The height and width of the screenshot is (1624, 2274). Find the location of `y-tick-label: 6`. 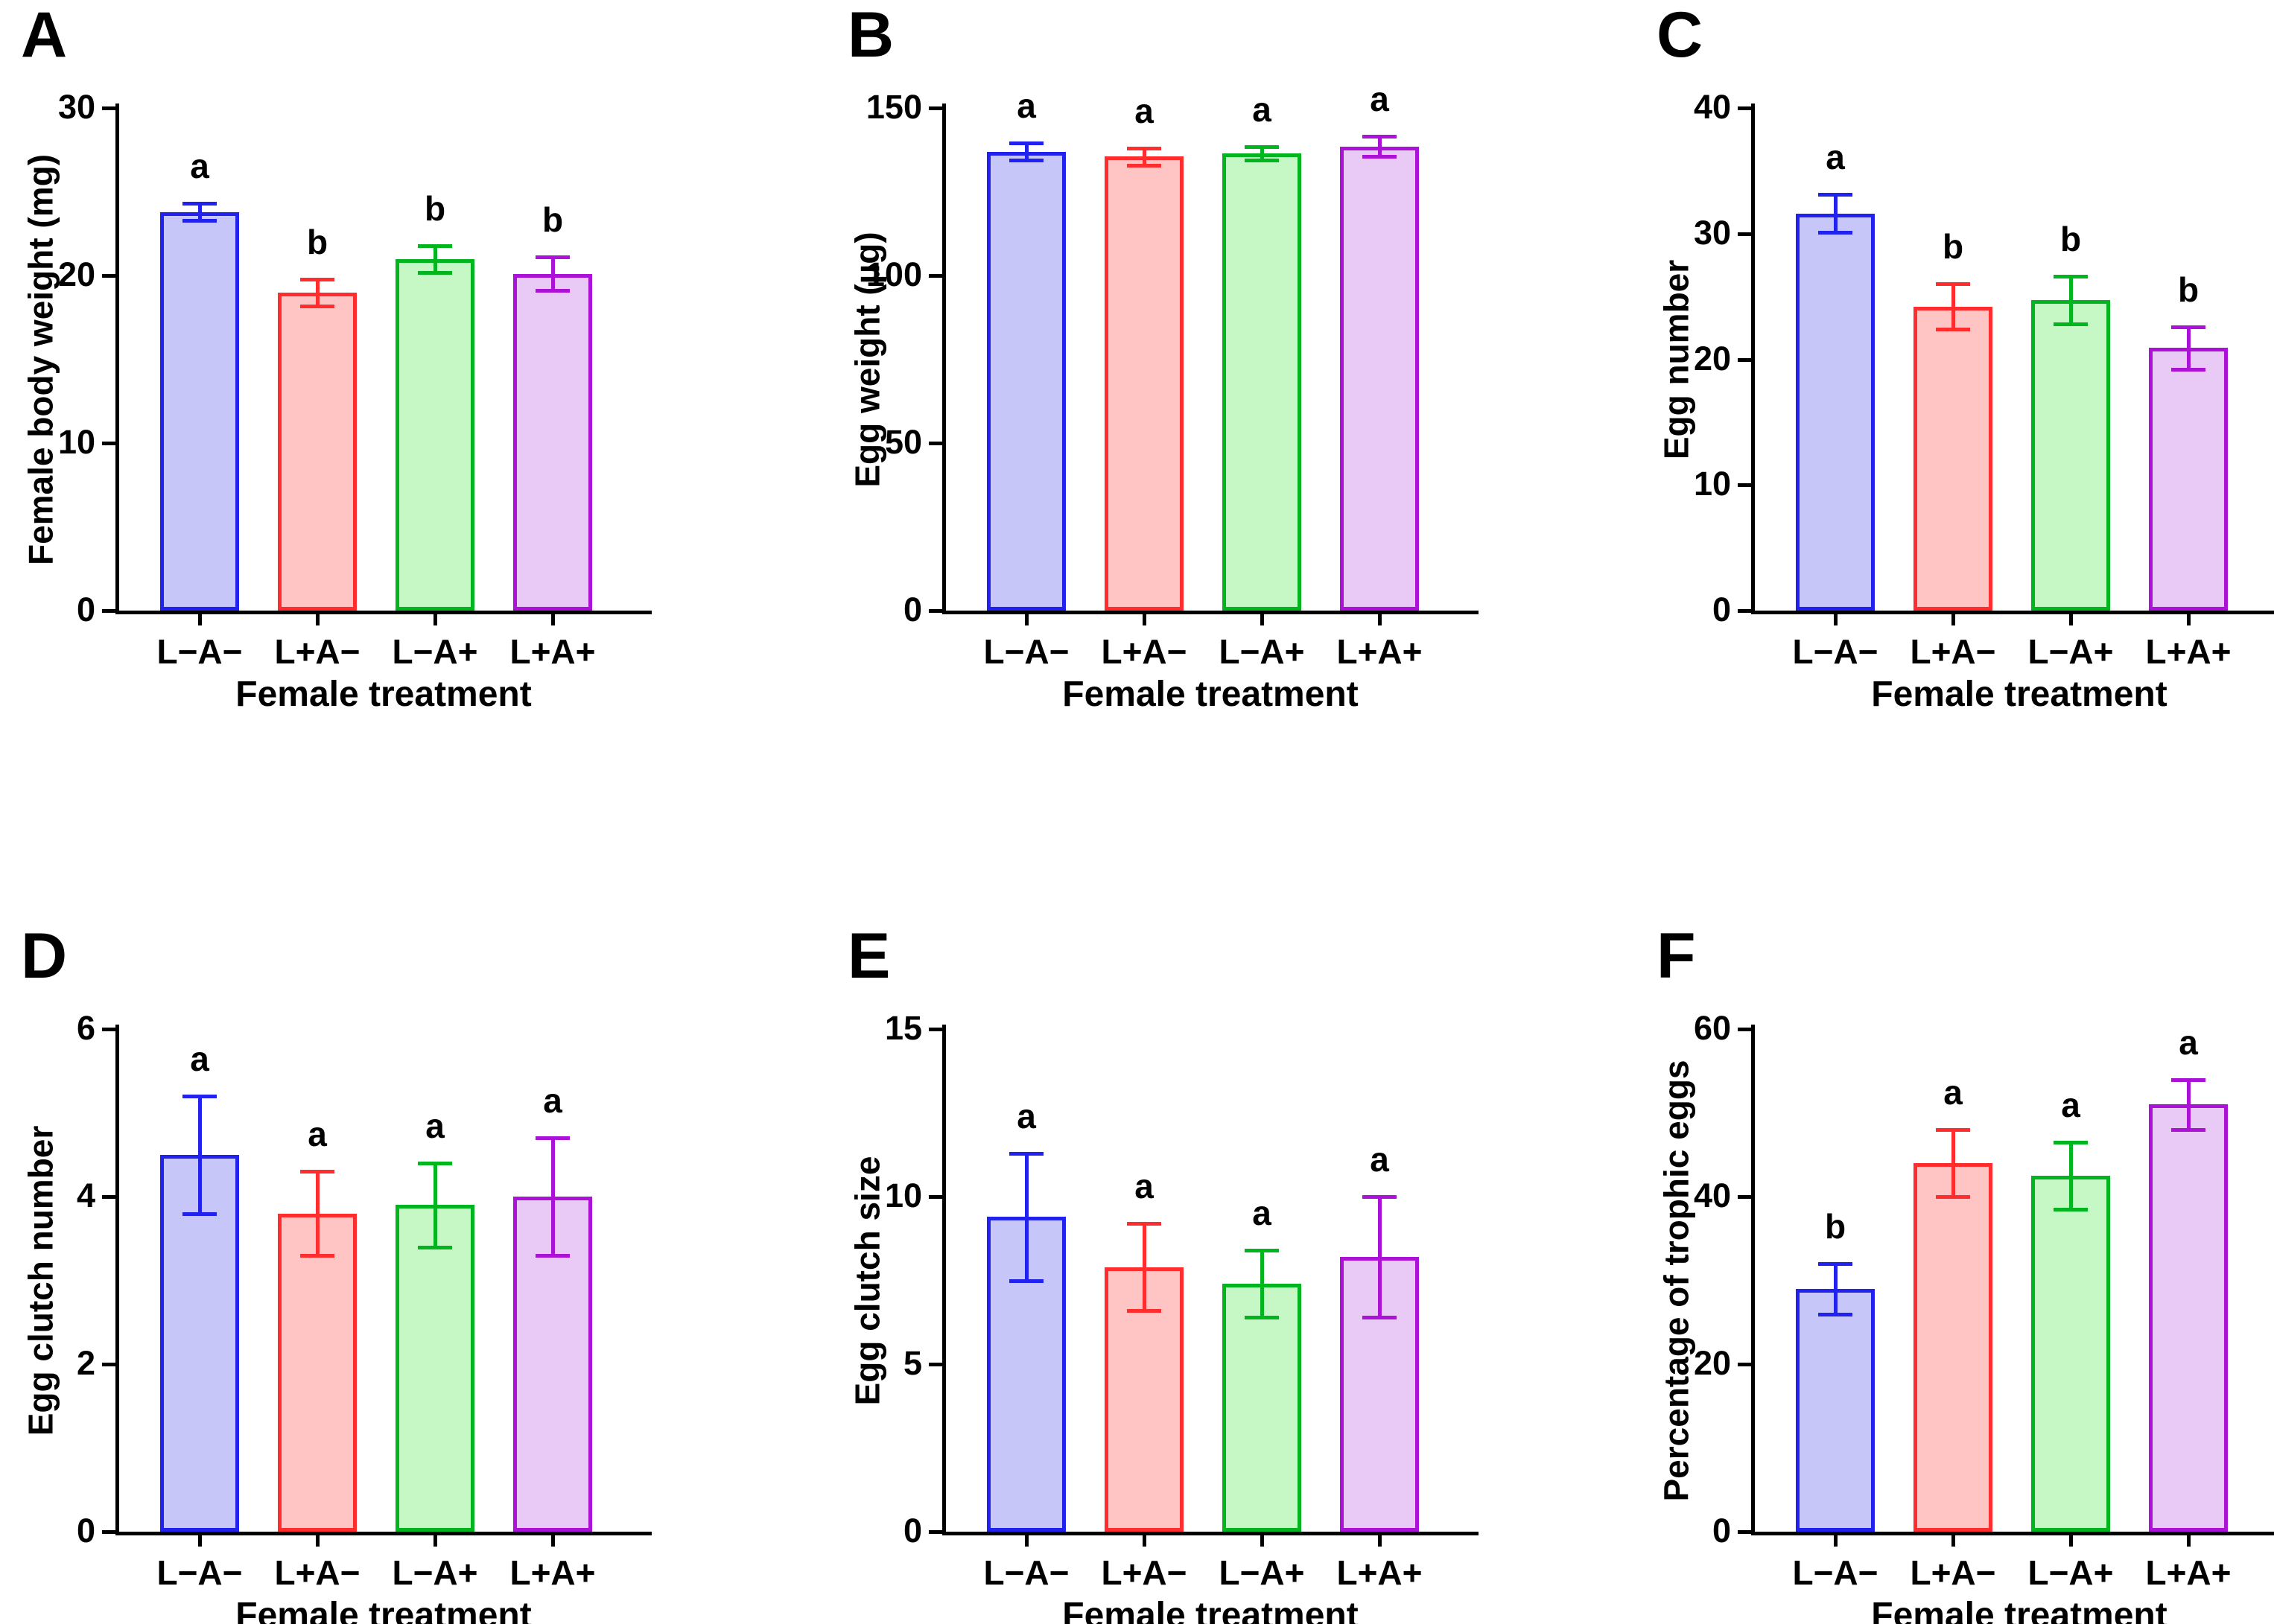

y-tick-label: 6 is located at coordinates (85, 1028).